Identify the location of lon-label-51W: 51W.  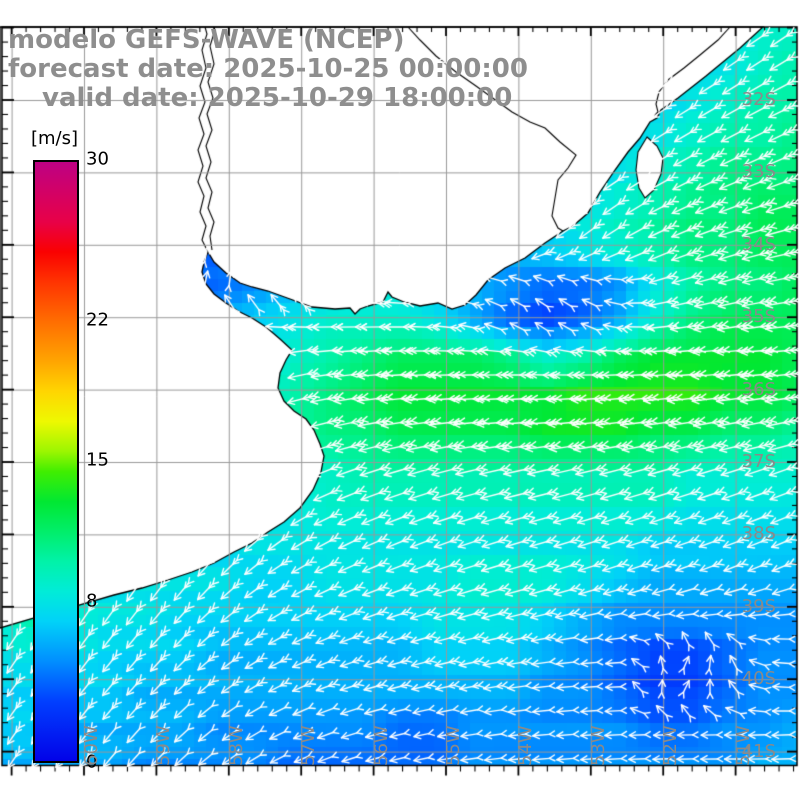
(743, 745).